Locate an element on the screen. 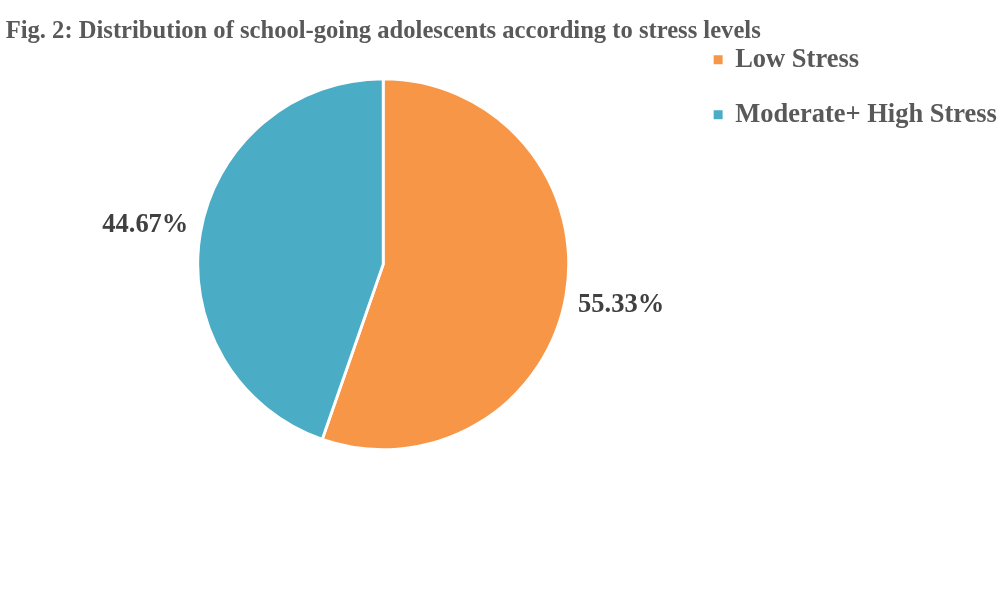  legend-label: Low Stress is located at coordinates (797, 58).